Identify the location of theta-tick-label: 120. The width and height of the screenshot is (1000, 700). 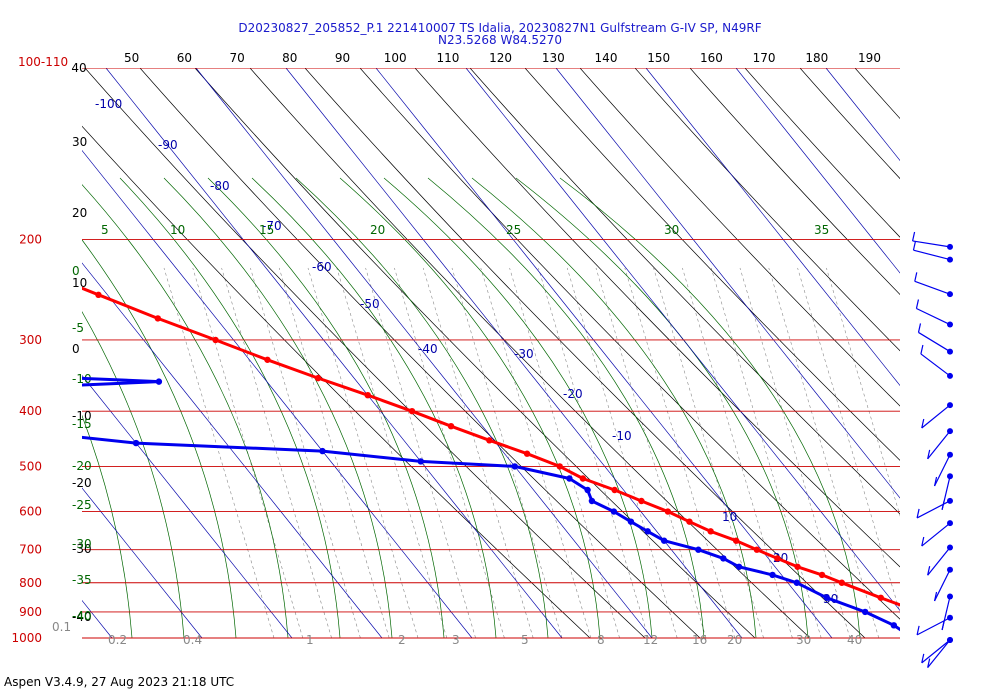
(500, 58).